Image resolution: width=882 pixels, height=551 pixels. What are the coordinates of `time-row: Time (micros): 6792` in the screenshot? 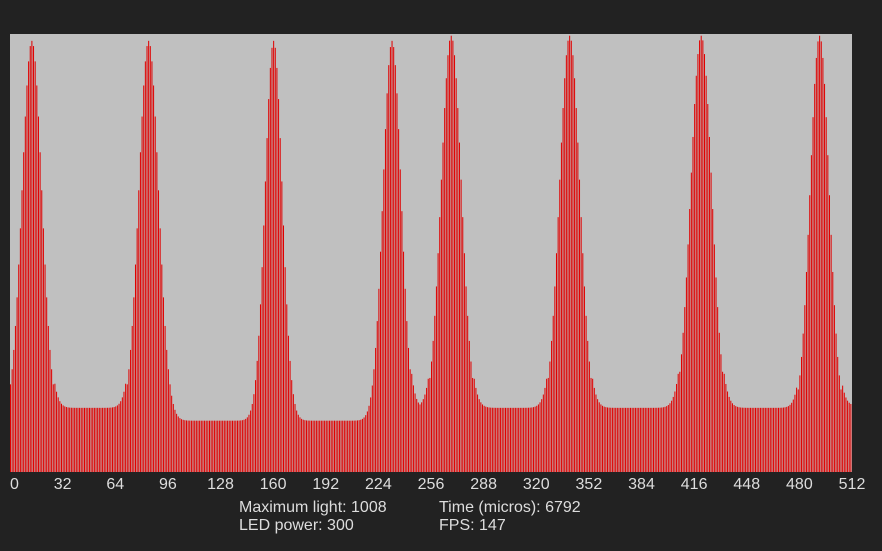 It's located at (510, 508).